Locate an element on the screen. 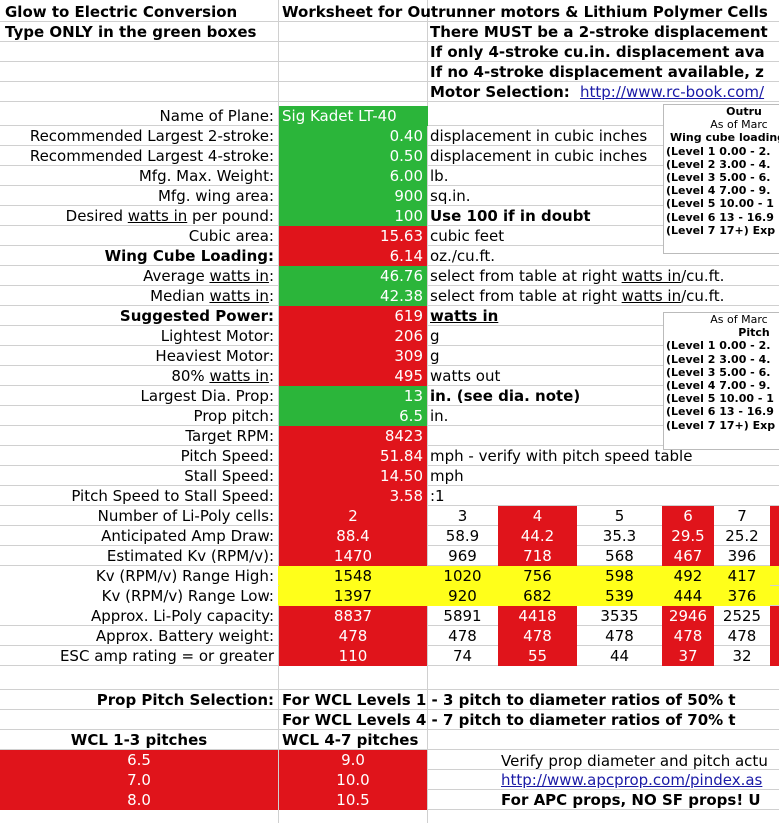  level-item: (Level 4 7.00 - 9. is located at coordinates (718, 191).